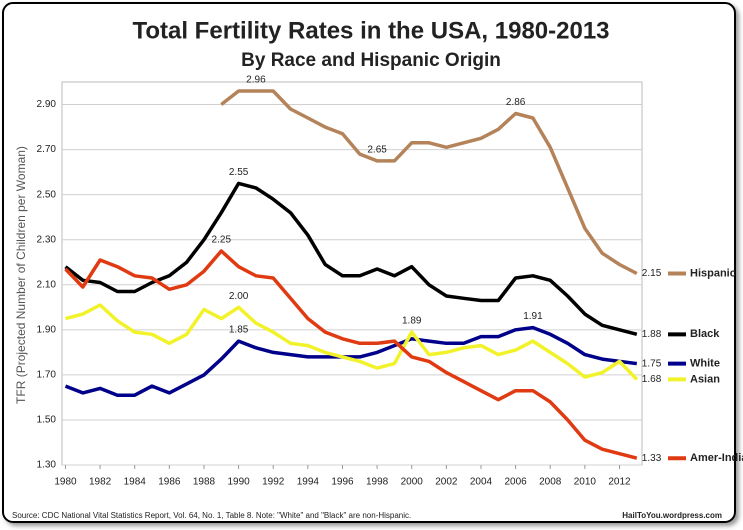  What do you see at coordinates (238, 482) in the screenshot?
I see `x-tick-label: 1990` at bounding box center [238, 482].